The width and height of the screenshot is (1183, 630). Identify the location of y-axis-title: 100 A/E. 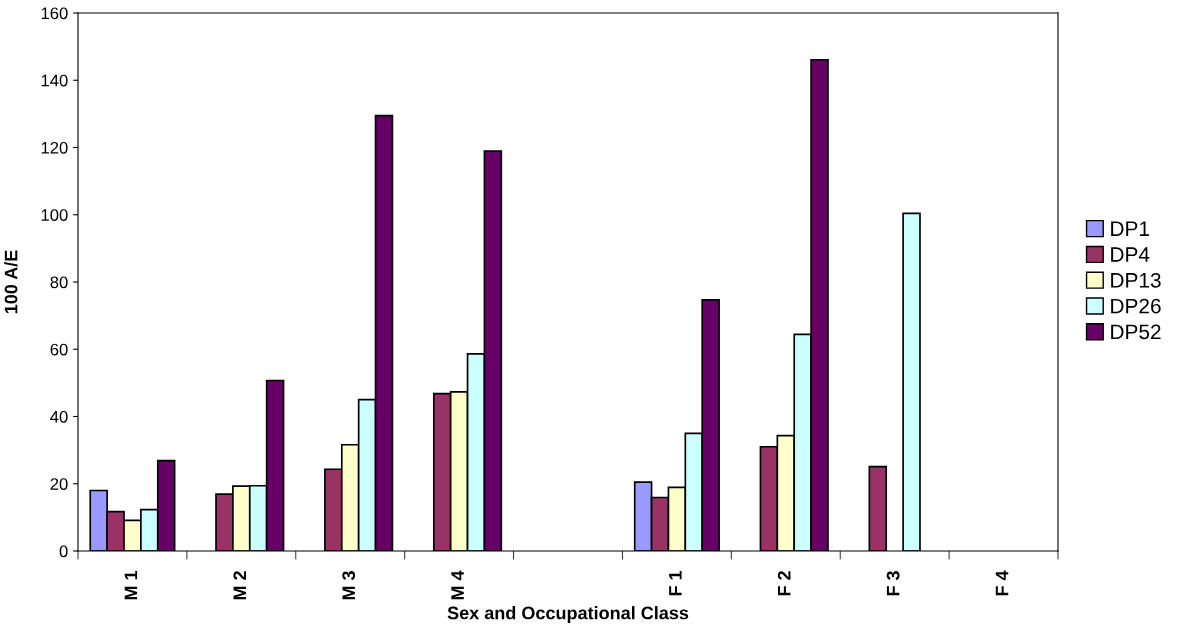
(11, 282).